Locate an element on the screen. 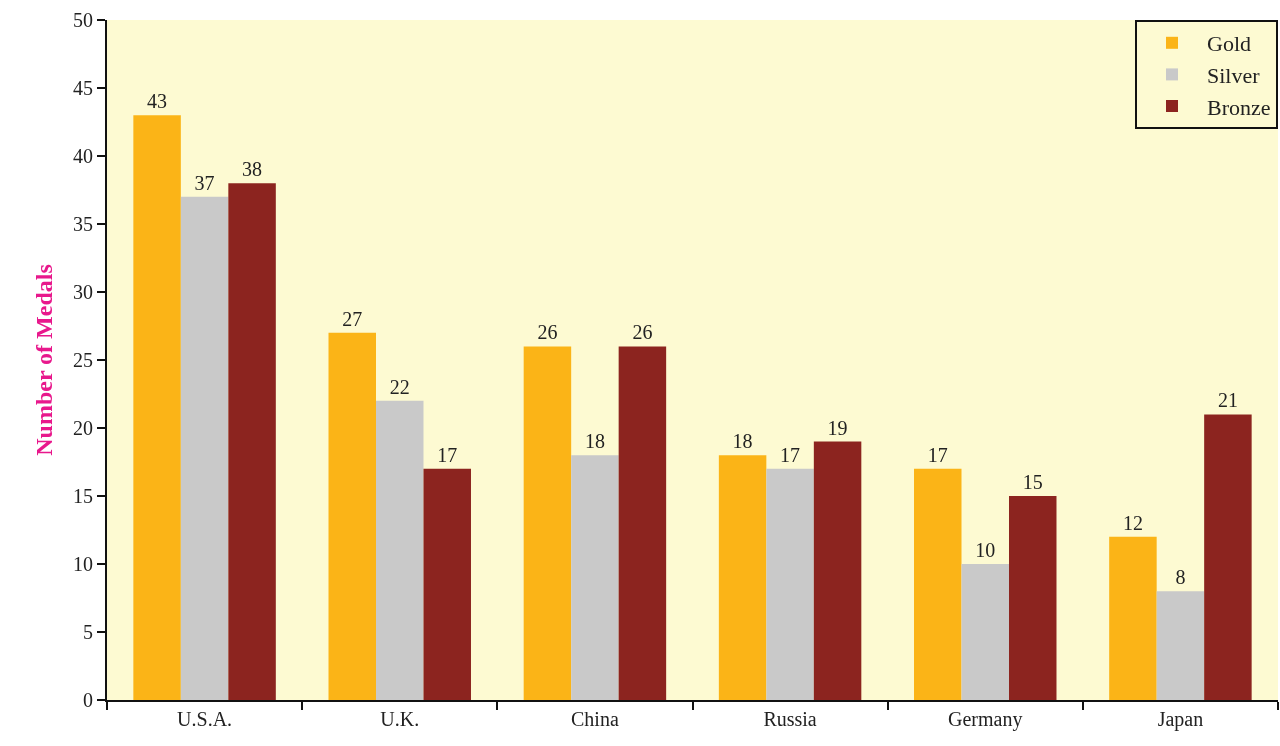 This screenshot has width=1280, height=746. data-label: 21 is located at coordinates (1227, 400).